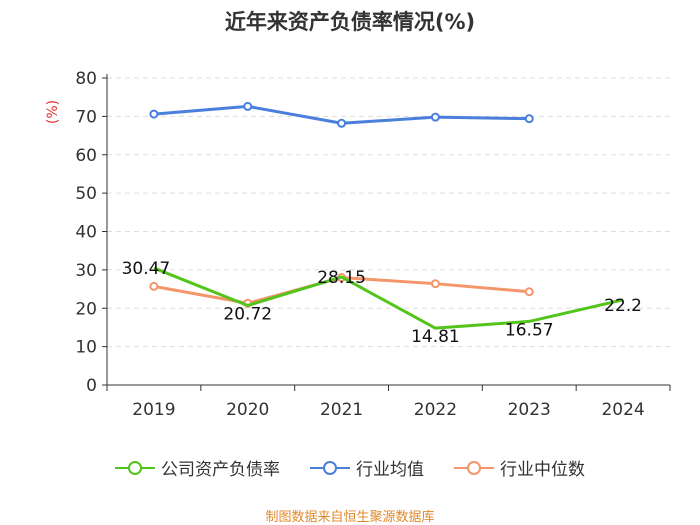 This screenshot has width=700, height=525. Describe the element at coordinates (529, 330) in the screenshot. I see `data-label: 16.57` at that location.